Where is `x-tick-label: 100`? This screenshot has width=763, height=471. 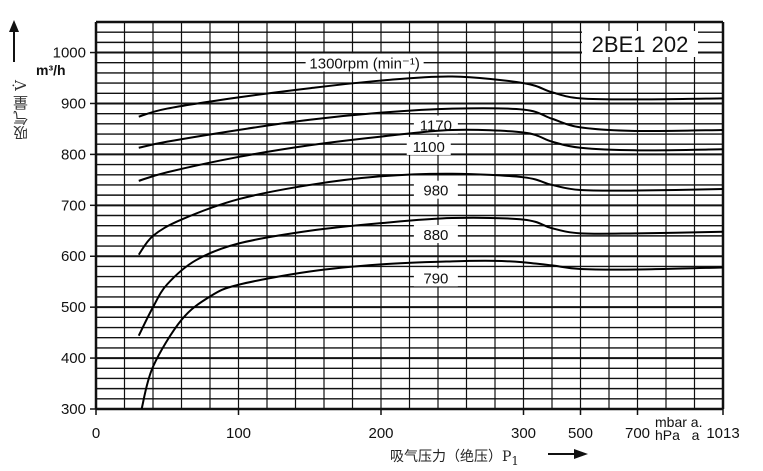 x-tick-label: 100 is located at coordinates (238, 433).